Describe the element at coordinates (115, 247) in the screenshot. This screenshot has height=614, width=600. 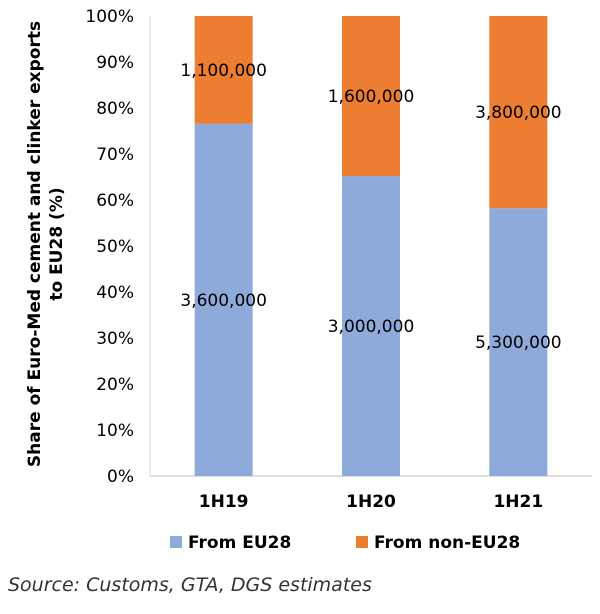
I see `y-tick-label: 50%` at that location.